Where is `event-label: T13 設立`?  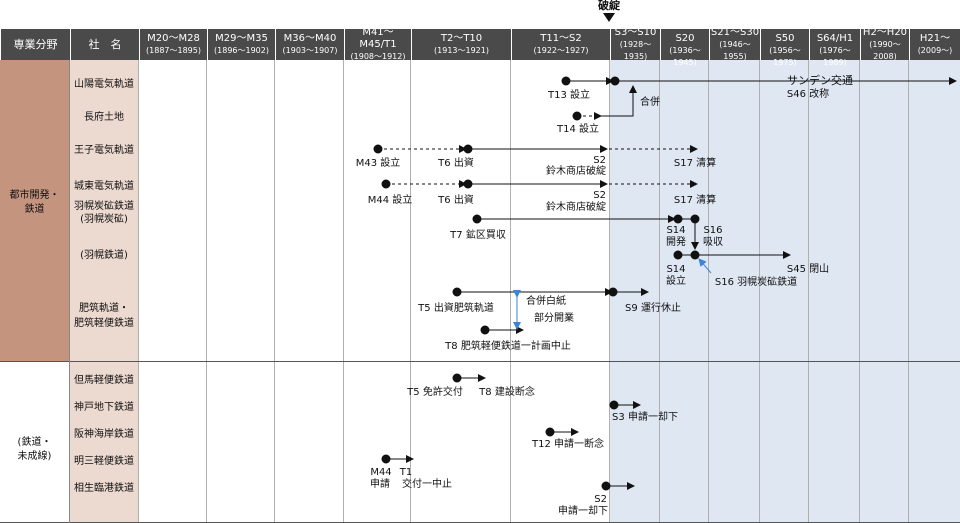 event-label: T13 設立 is located at coordinates (569, 95).